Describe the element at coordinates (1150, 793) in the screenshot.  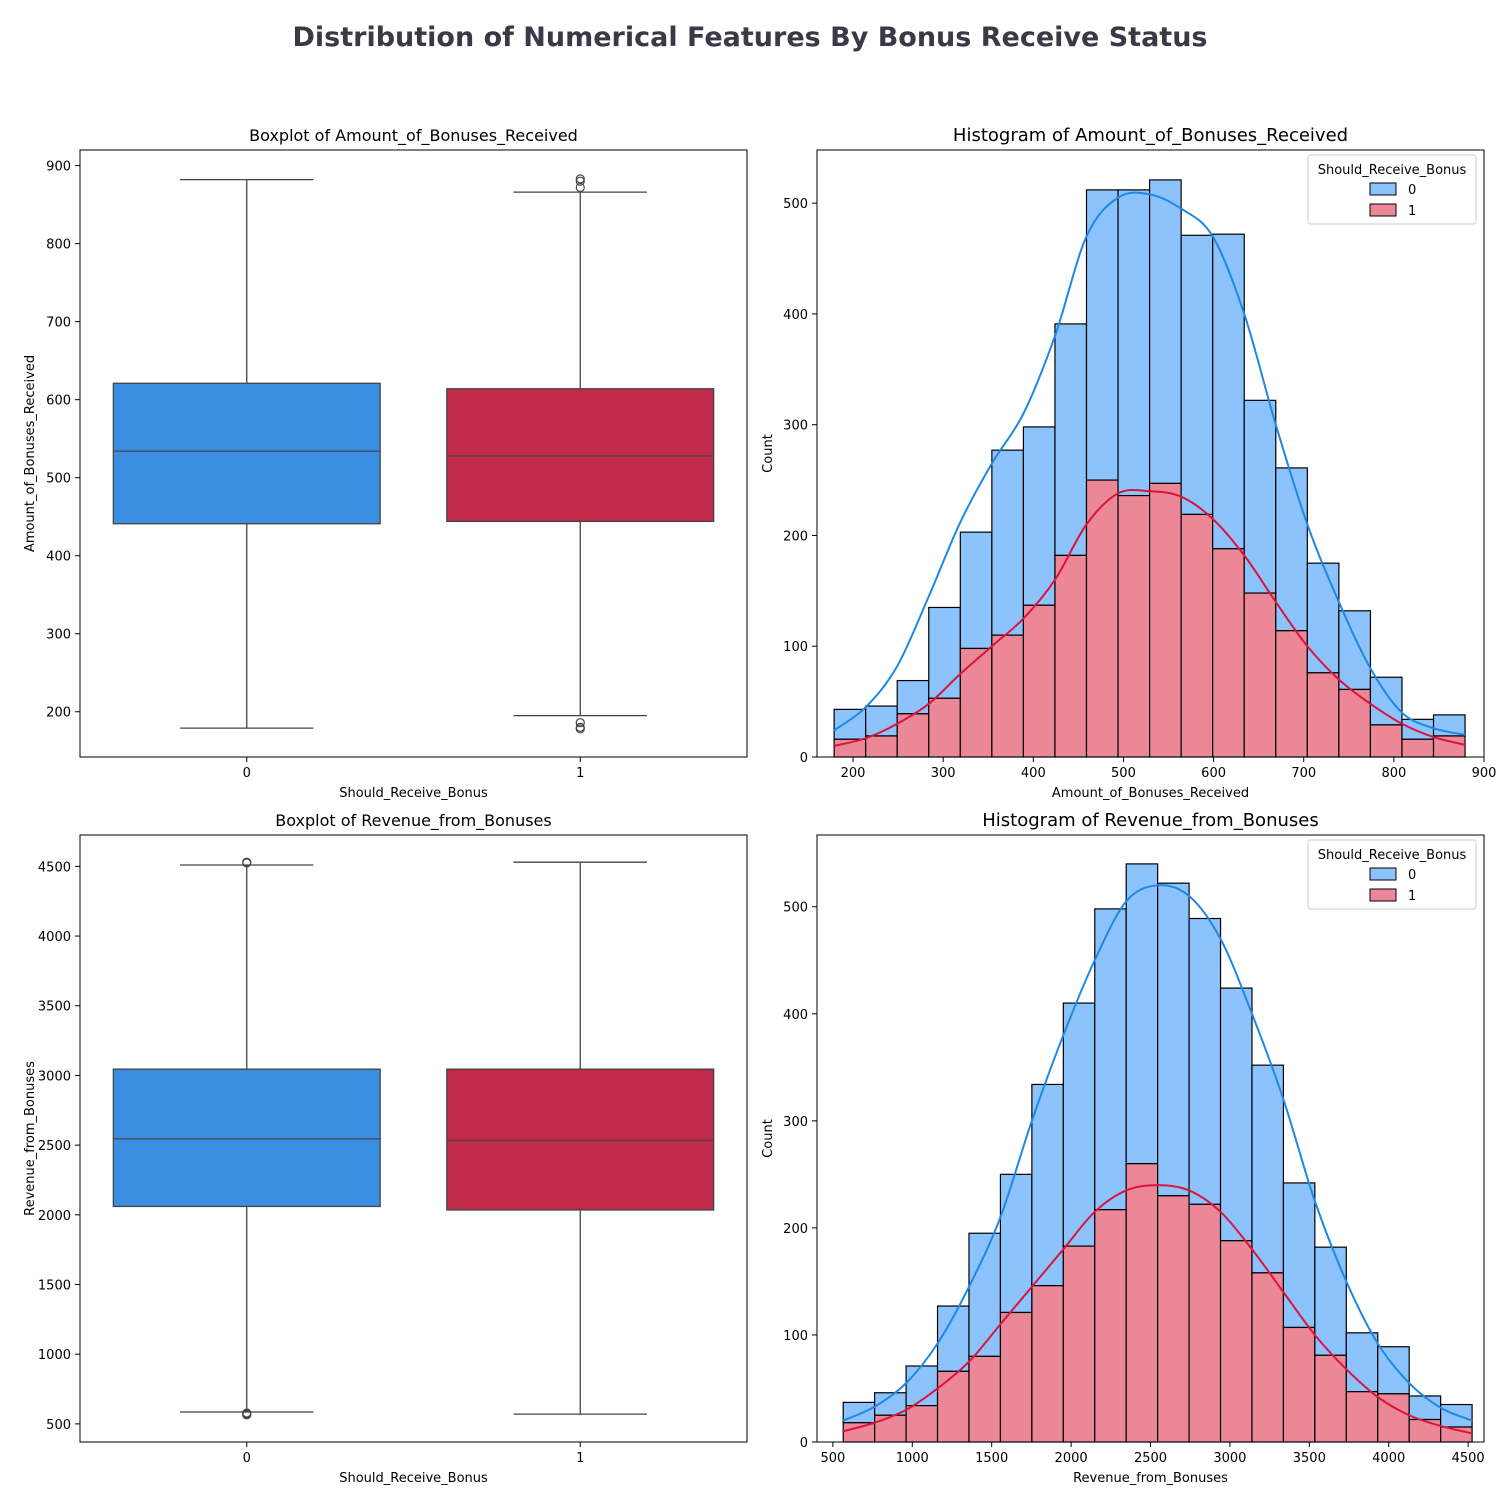
I see `x-axis-label: Amount_of_Bonuses_Received` at that location.